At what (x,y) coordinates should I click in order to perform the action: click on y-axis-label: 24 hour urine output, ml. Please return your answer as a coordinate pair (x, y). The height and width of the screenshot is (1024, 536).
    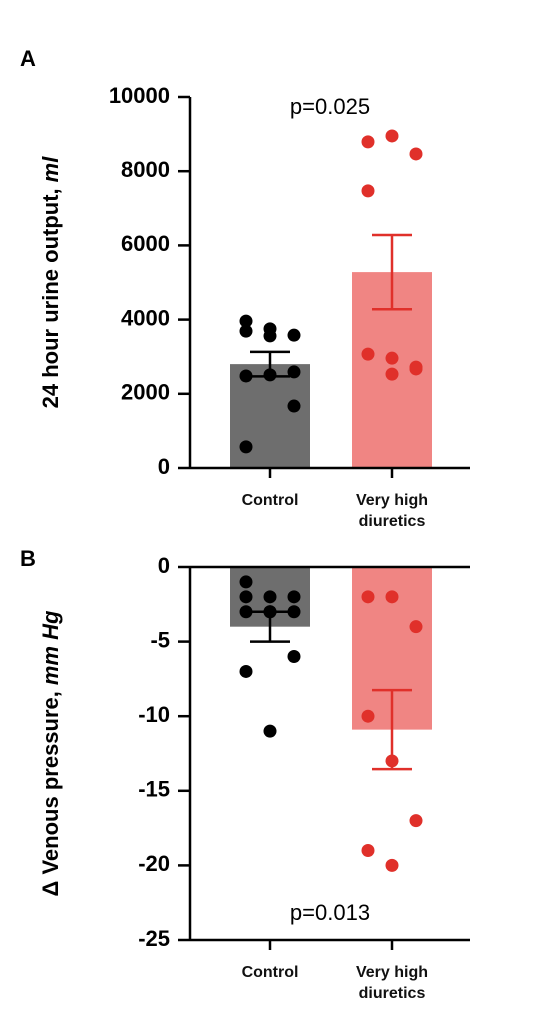
    Looking at the image, I should click on (50, 282).